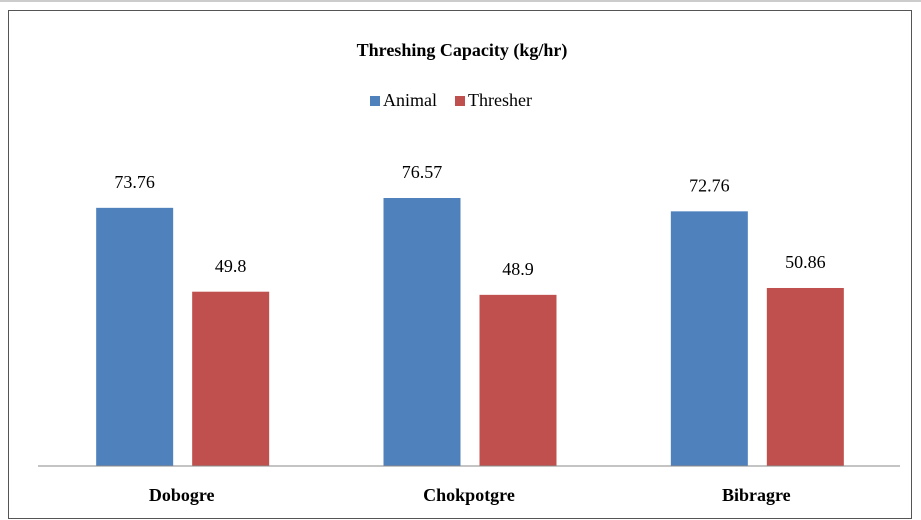 This screenshot has width=921, height=520. What do you see at coordinates (462, 50) in the screenshot?
I see `chart-title: Threshing Capacity (kg/hr)` at bounding box center [462, 50].